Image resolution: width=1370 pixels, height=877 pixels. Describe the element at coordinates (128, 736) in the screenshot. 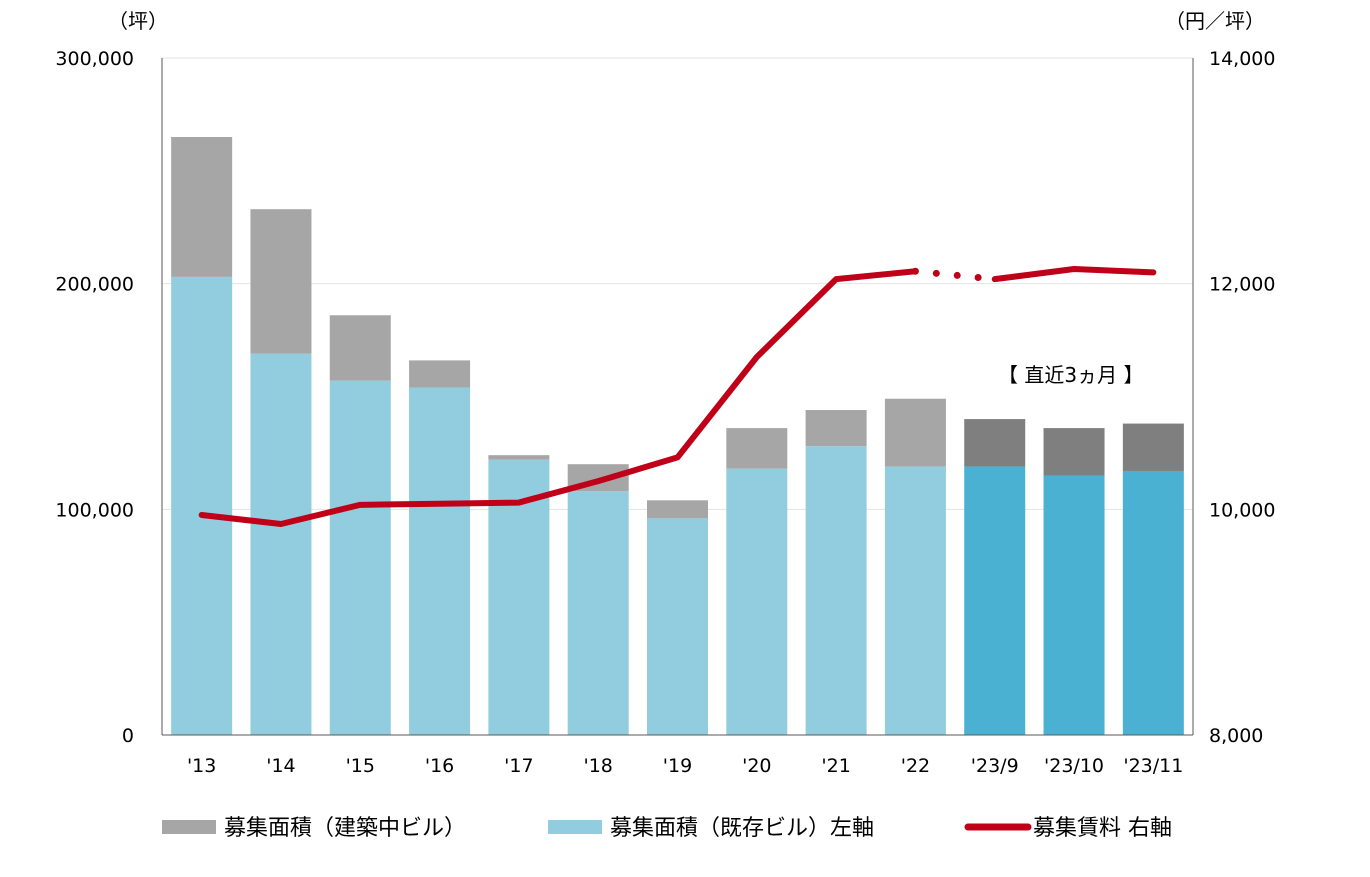

I see `left-tick-label: 0` at that location.